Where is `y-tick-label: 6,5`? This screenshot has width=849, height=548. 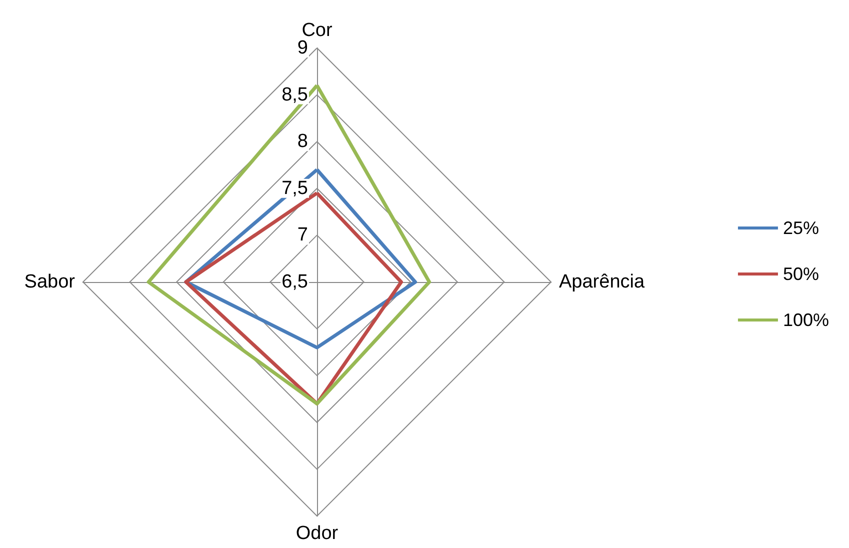
y-tick-label: 6,5 is located at coordinates (295, 282).